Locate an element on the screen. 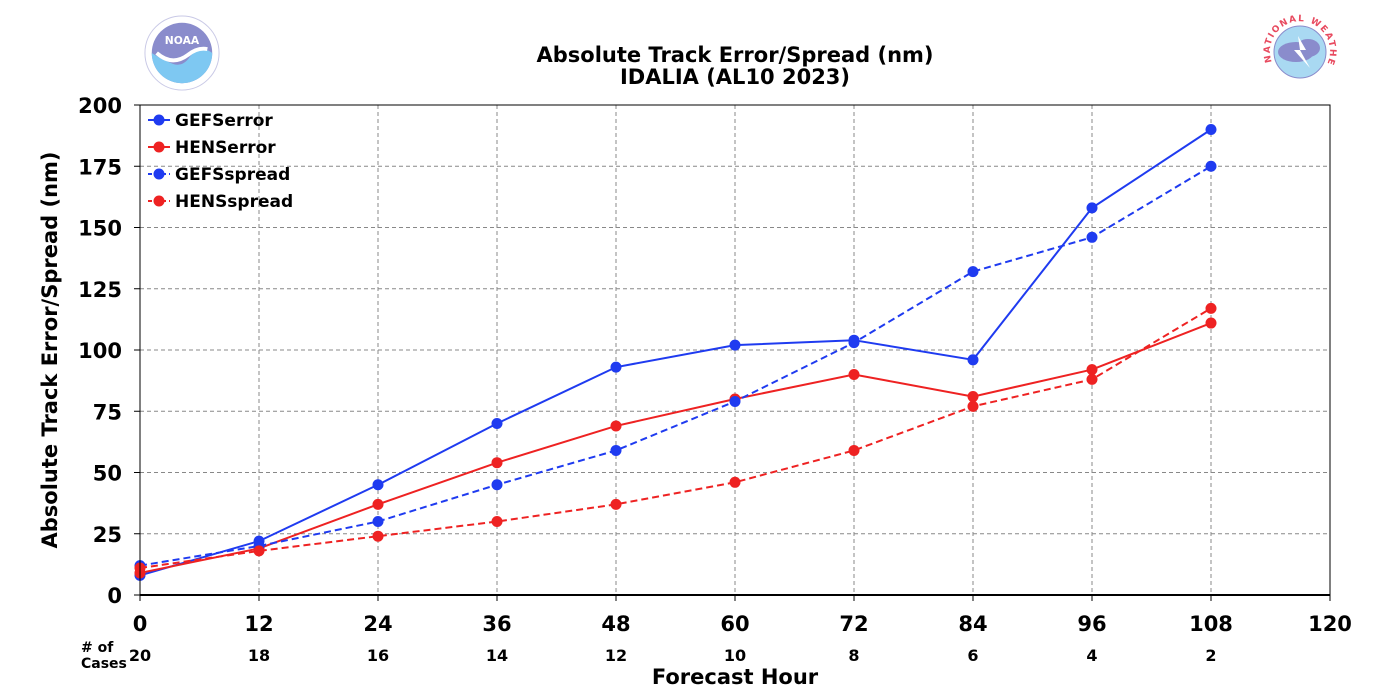  legend-item-GEFSerror: GEFSerror is located at coordinates (210, 121).